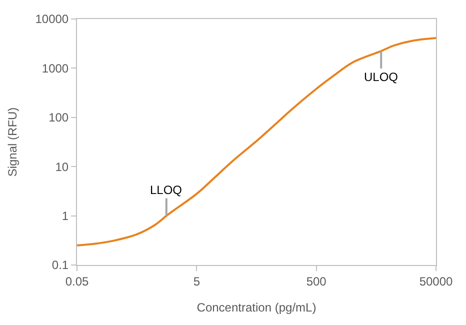 The image size is (466, 325). What do you see at coordinates (381, 77) in the screenshot?
I see `annotation: ULOQ` at bounding box center [381, 77].